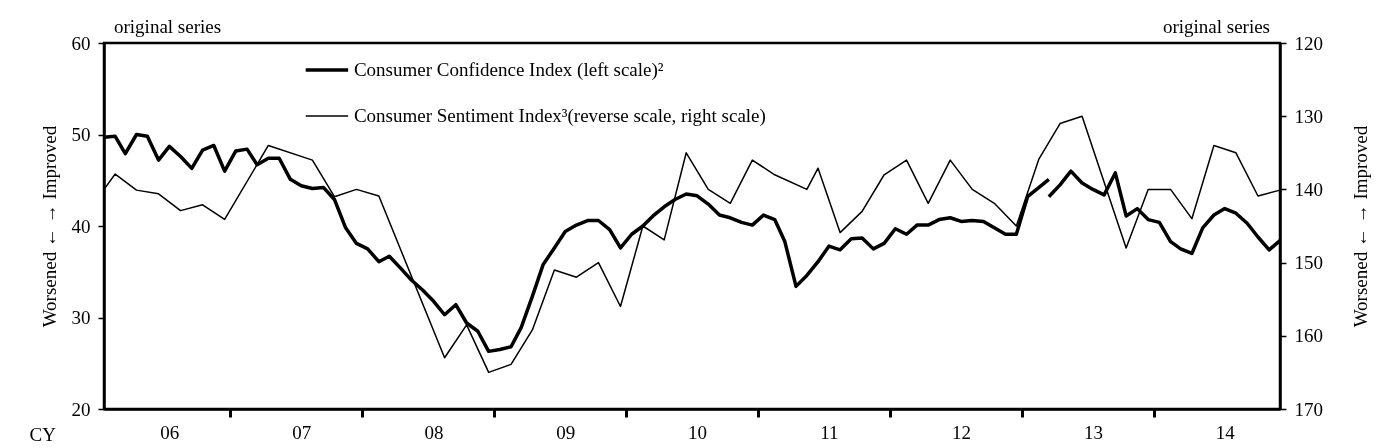 Image resolution: width=1389 pixels, height=448 pixels. Describe the element at coordinates (49, 226) in the screenshot. I see `y-axis-title: Worsened ← → Improved` at that location.